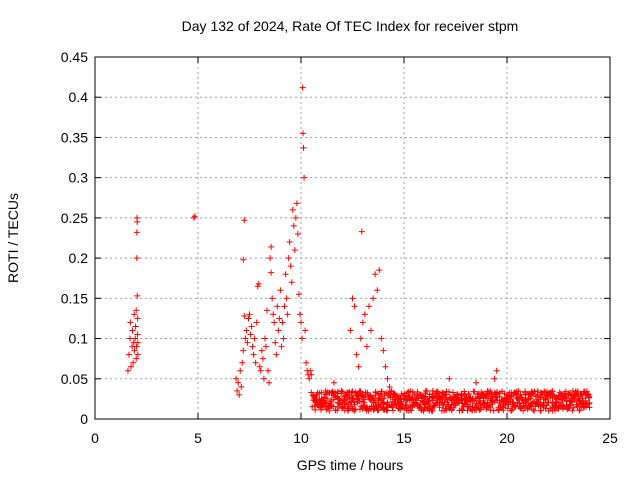 The height and width of the screenshot is (480, 640). I want to click on y-tick-label: 0.3, so click(79, 178).